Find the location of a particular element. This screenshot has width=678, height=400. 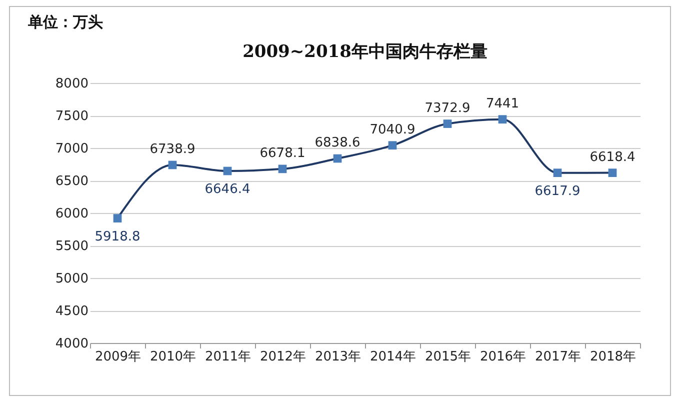

data-label: 6838.6 is located at coordinates (337, 142).